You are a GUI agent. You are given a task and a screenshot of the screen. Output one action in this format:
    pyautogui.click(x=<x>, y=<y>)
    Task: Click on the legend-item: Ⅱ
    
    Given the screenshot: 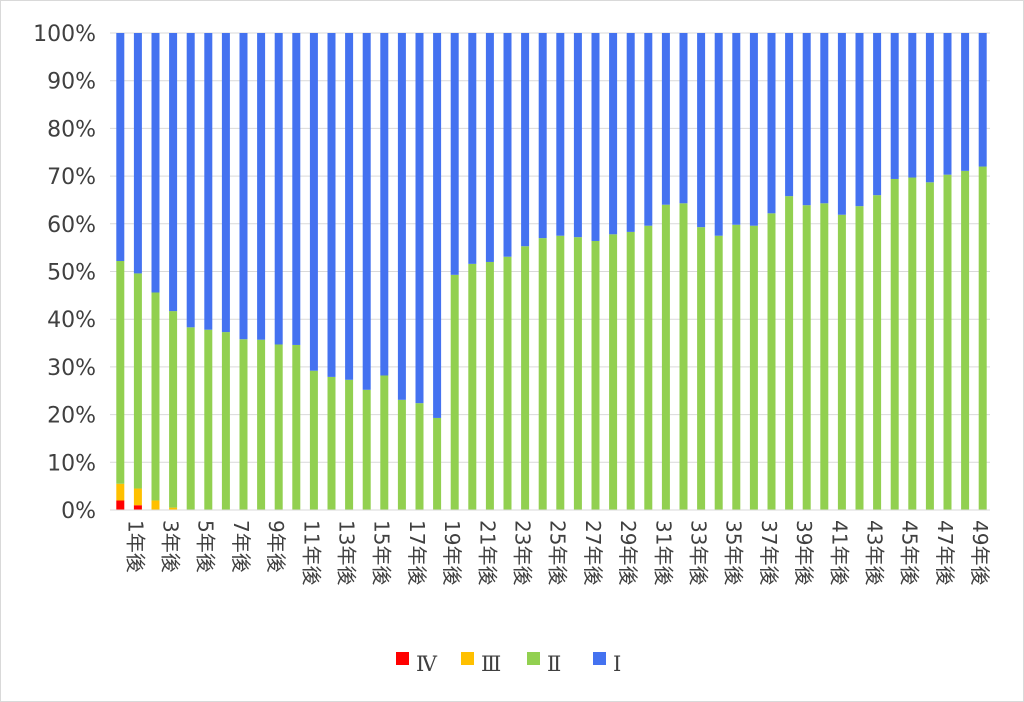 What is the action you would take?
    pyautogui.click(x=544, y=664)
    